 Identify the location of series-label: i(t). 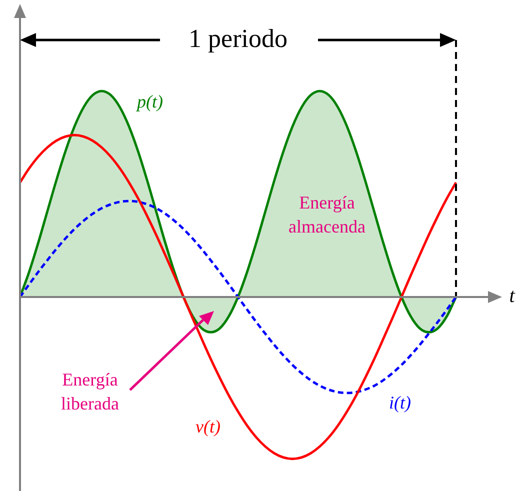
(400, 402).